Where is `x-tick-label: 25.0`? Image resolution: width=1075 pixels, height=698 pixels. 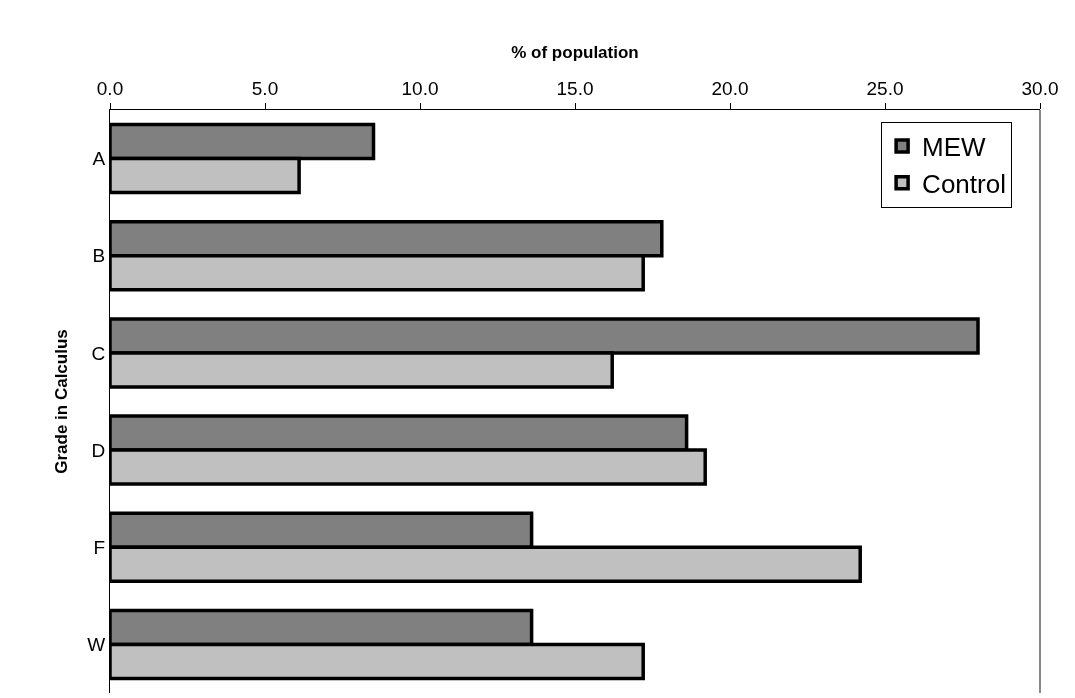 x-tick-label: 25.0 is located at coordinates (885, 89).